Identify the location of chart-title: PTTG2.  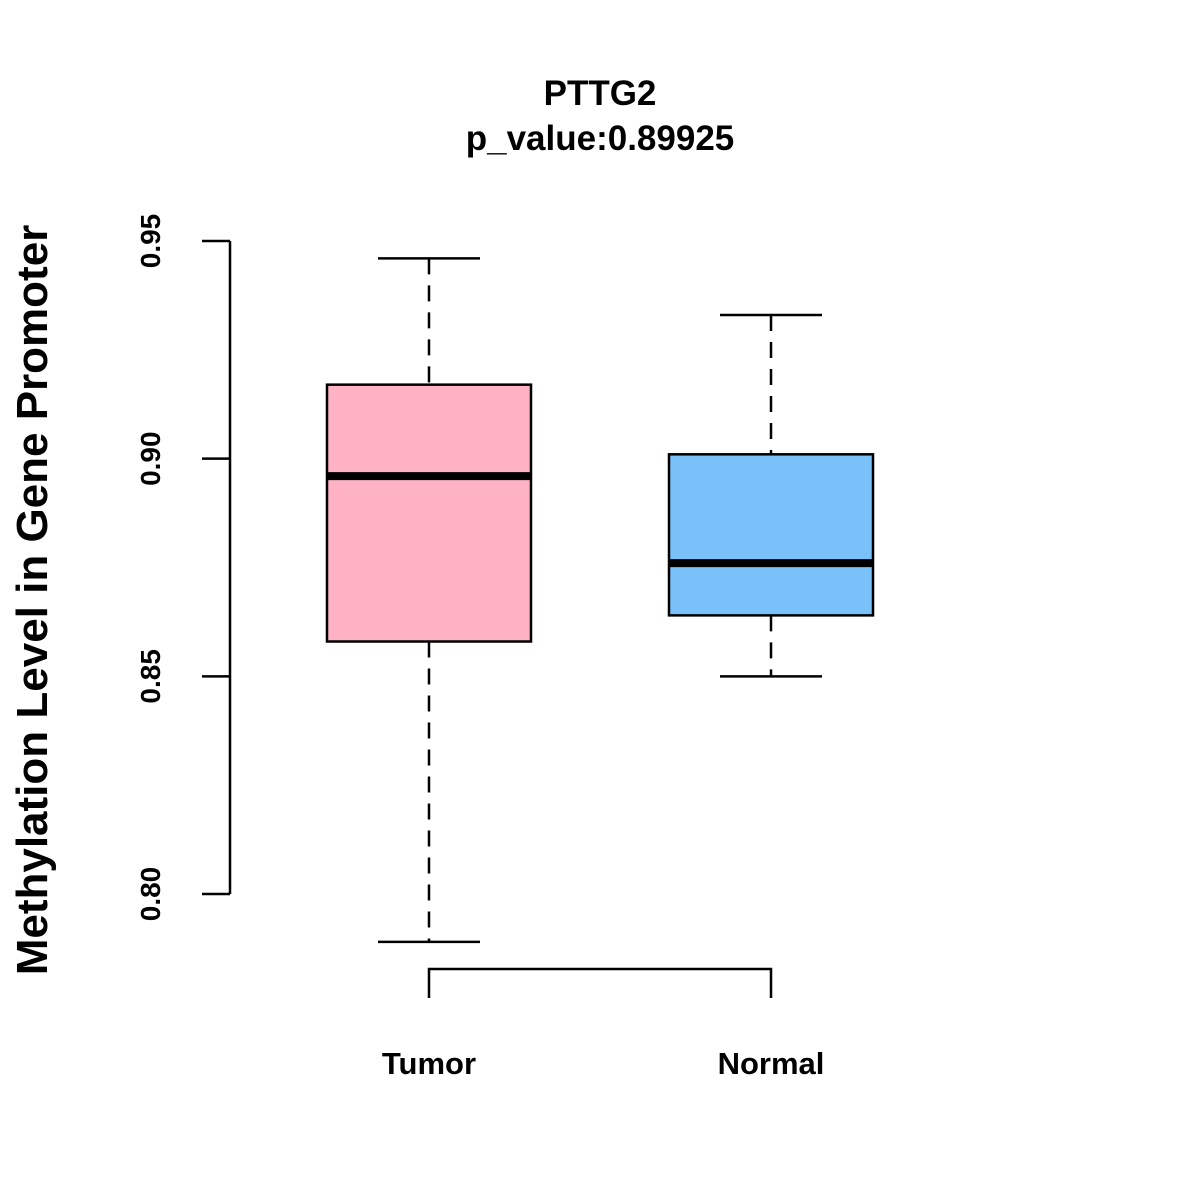
(600, 93).